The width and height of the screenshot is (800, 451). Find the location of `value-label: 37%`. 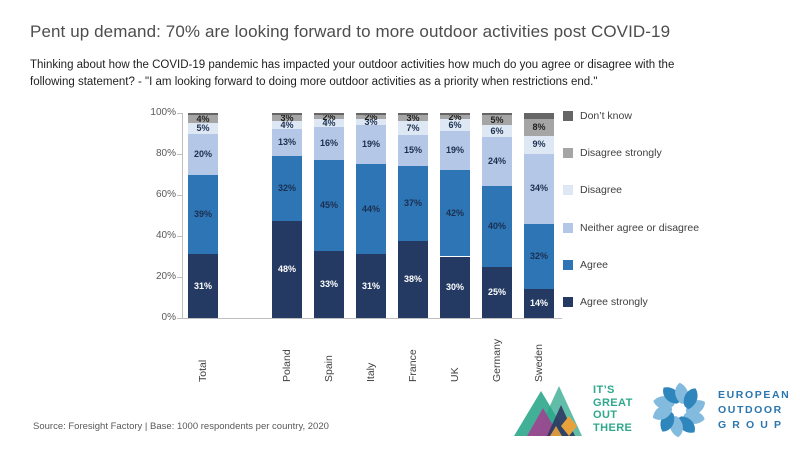

value-label: 37% is located at coordinates (412, 202).